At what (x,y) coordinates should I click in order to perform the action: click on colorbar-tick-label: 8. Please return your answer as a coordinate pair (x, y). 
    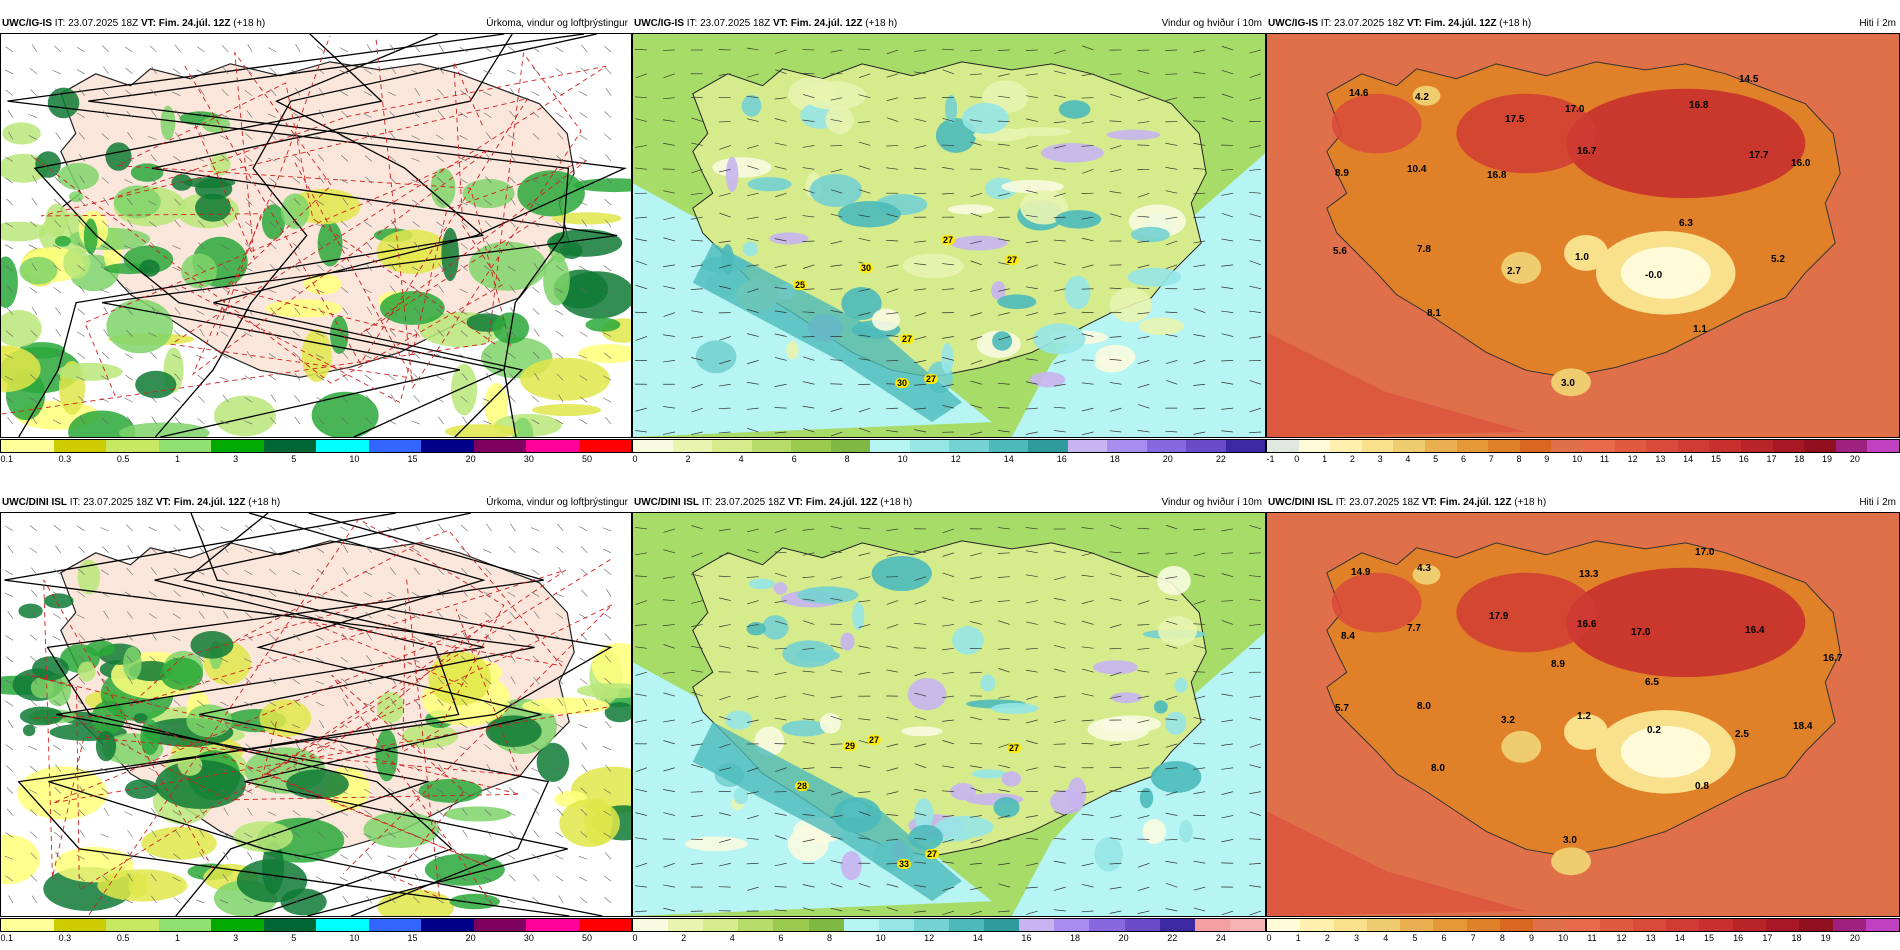
    Looking at the image, I should click on (829, 938).